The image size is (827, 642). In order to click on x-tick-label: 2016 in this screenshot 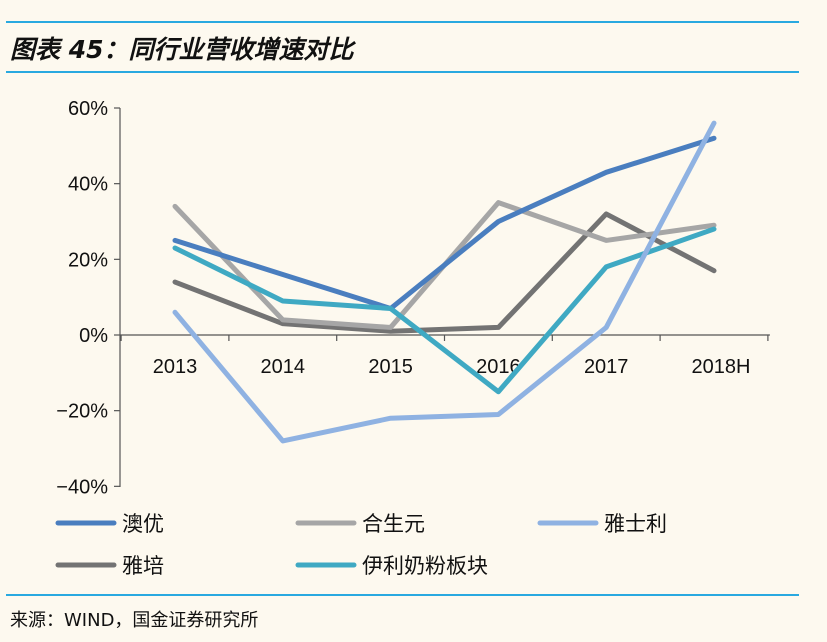, I will do `click(498, 367)`.